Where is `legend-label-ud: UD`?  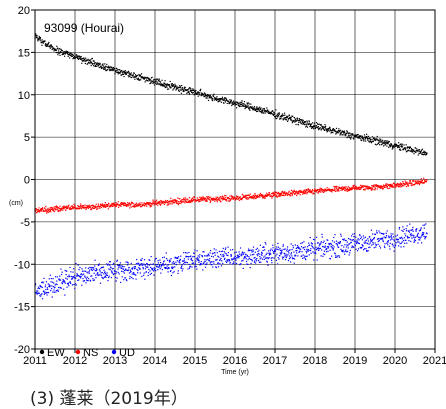 legend-label-ud: UD is located at coordinates (127, 353).